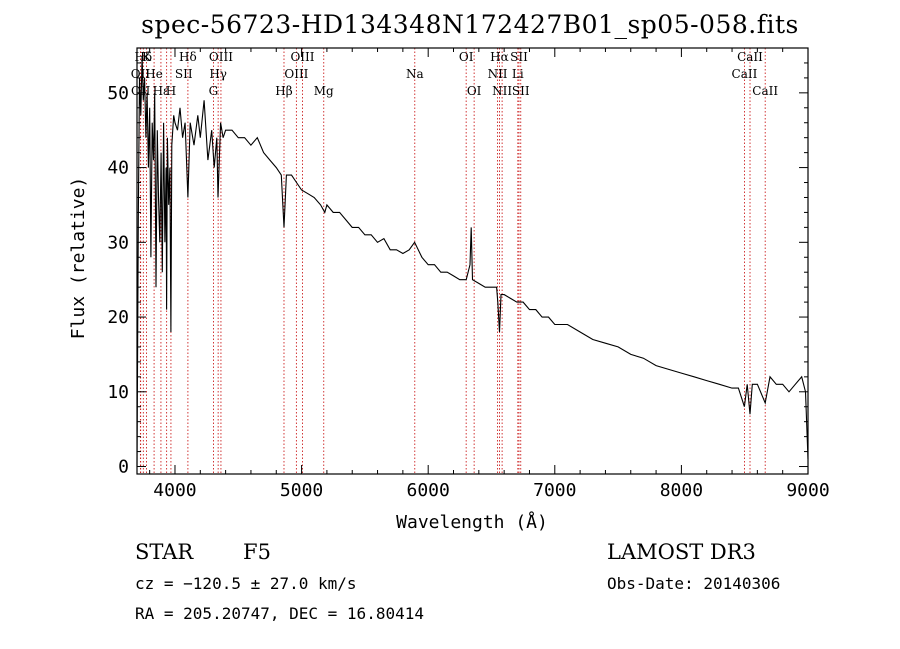  What do you see at coordinates (415, 74) in the screenshot?
I see `line-annotation: Na` at bounding box center [415, 74].